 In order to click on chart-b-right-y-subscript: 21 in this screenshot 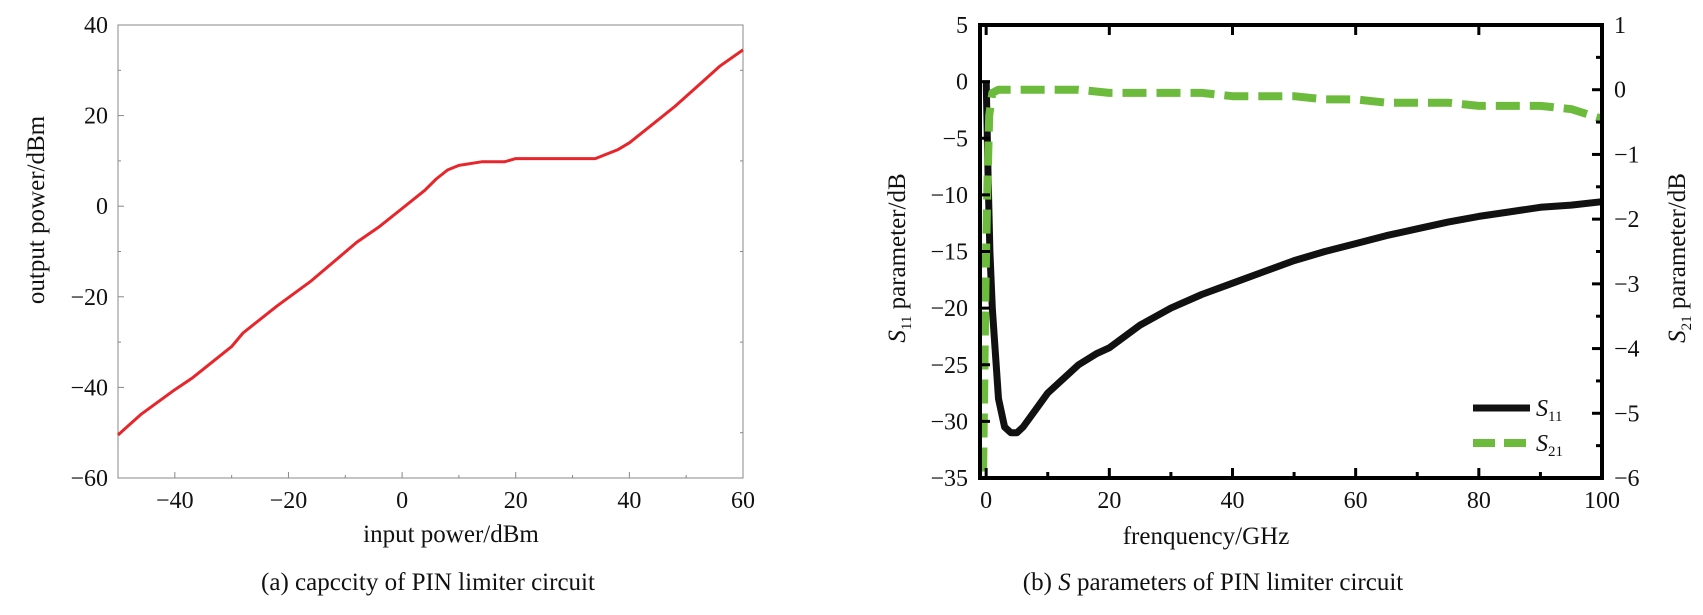, I will do `click(1687, 322)`.